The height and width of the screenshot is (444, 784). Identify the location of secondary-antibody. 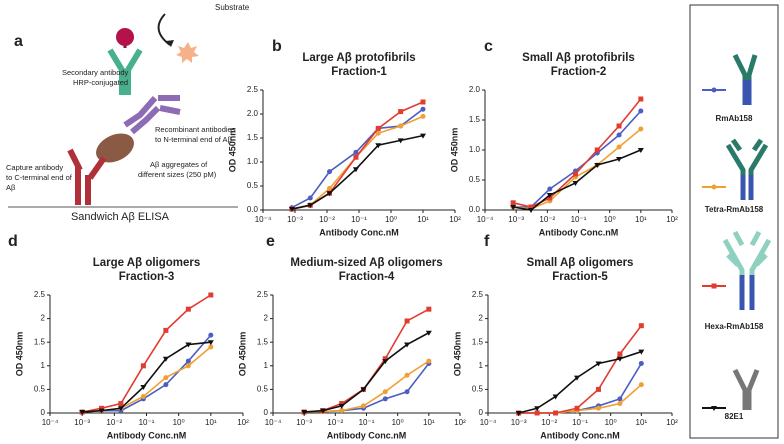
(125, 71).